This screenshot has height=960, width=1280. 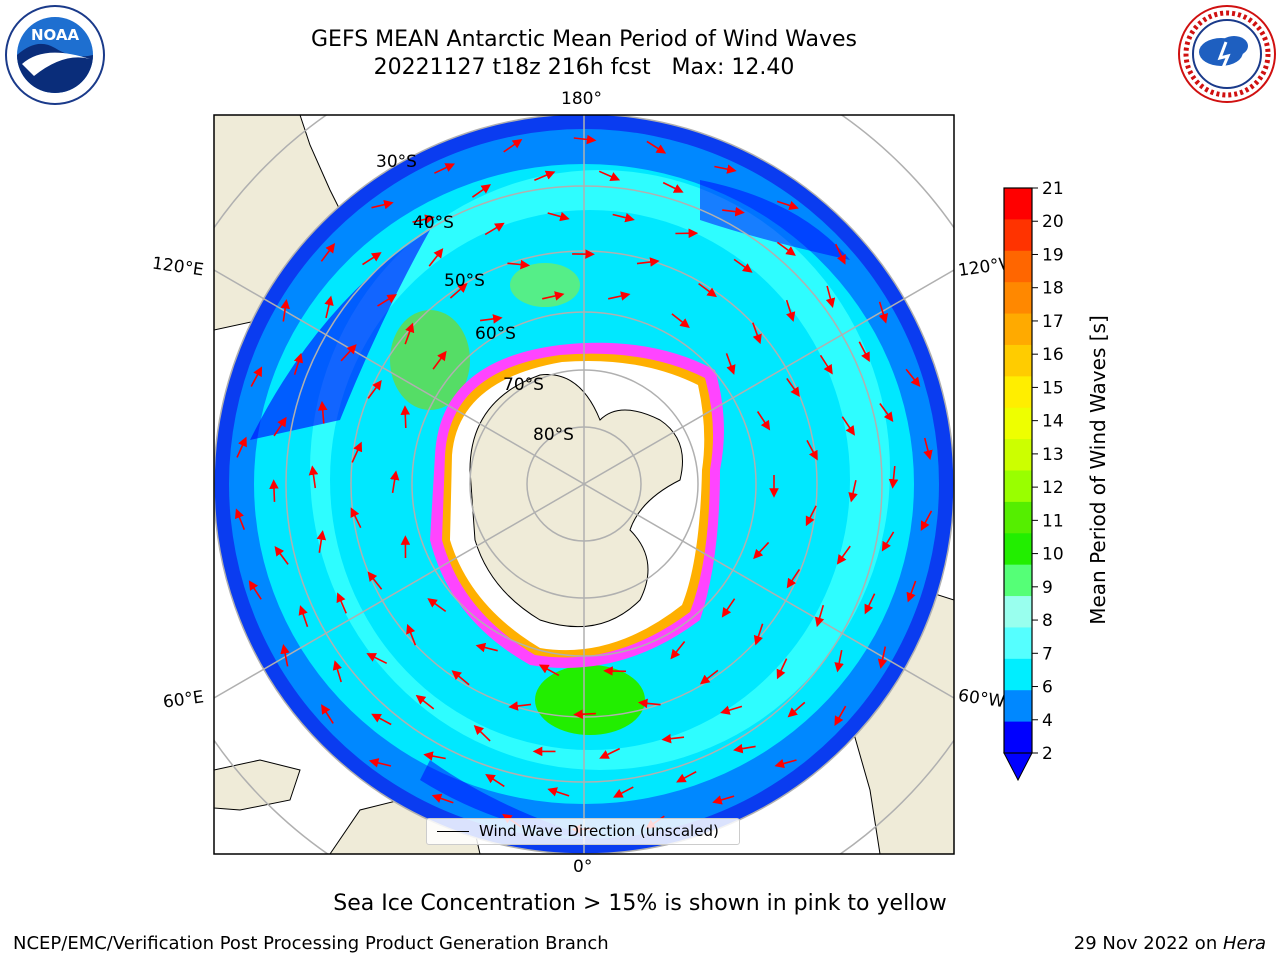 What do you see at coordinates (1047, 621) in the screenshot?
I see `colorbar-tick-label: 8` at bounding box center [1047, 621].